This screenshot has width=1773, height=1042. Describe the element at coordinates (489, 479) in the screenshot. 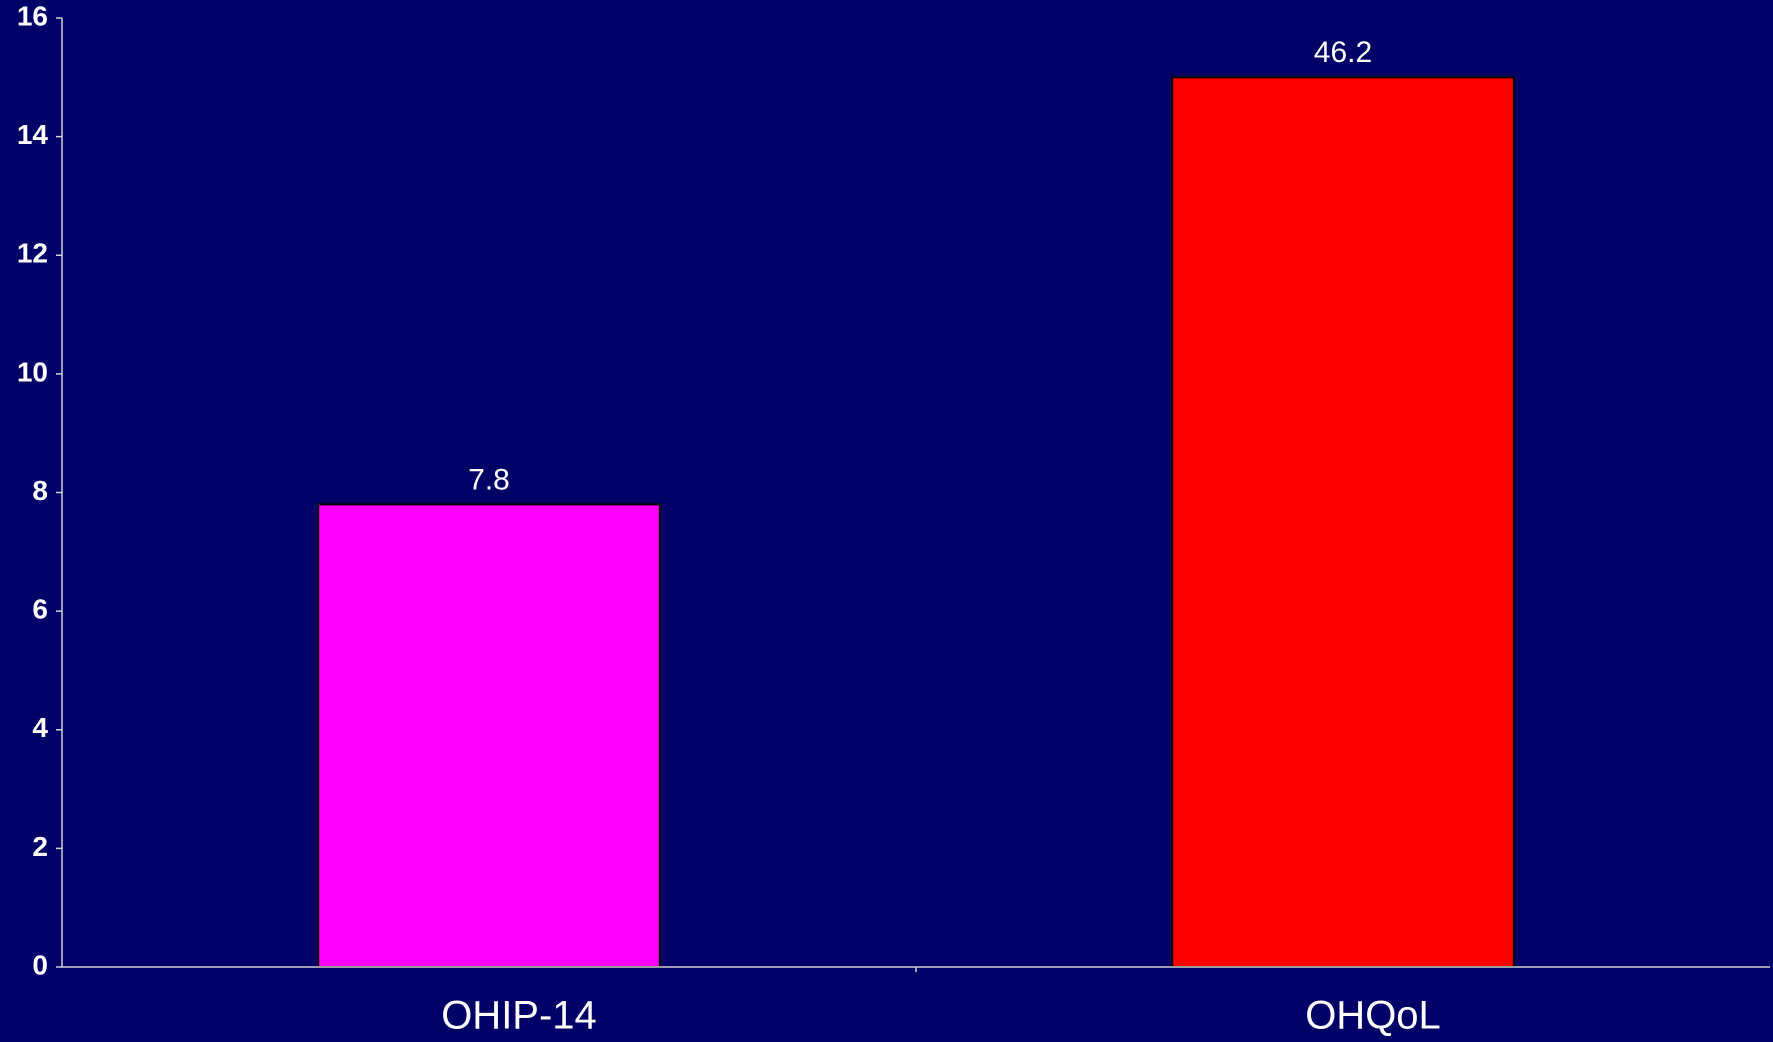

I see `value-label: 7.8` at that location.